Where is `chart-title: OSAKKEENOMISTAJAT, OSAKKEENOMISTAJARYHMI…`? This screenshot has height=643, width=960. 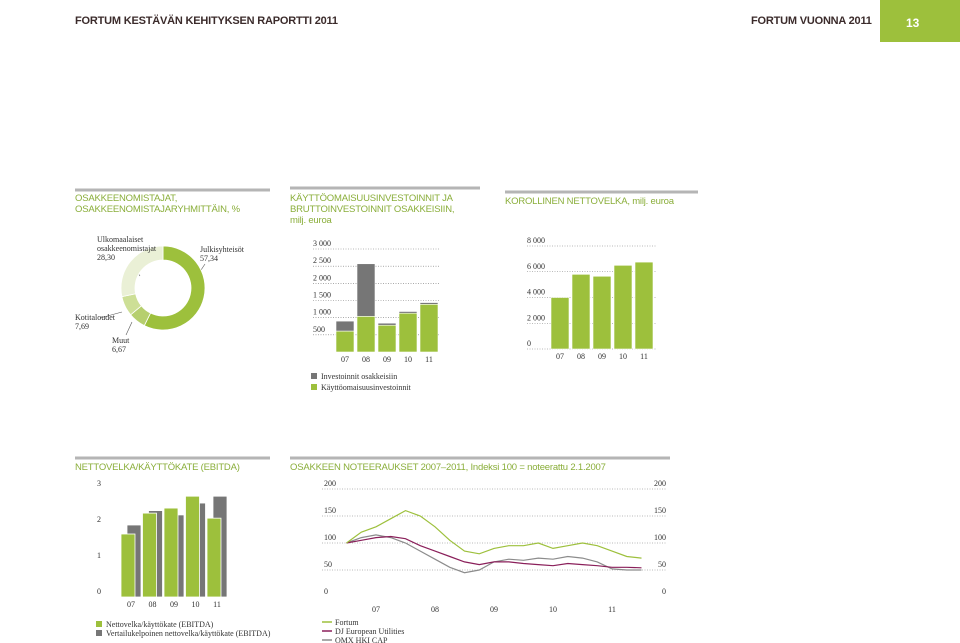
chart-title: OSAKKEENOMISTAJAT, OSAKKEENOMISTAJARYHMI… is located at coordinates (157, 204).